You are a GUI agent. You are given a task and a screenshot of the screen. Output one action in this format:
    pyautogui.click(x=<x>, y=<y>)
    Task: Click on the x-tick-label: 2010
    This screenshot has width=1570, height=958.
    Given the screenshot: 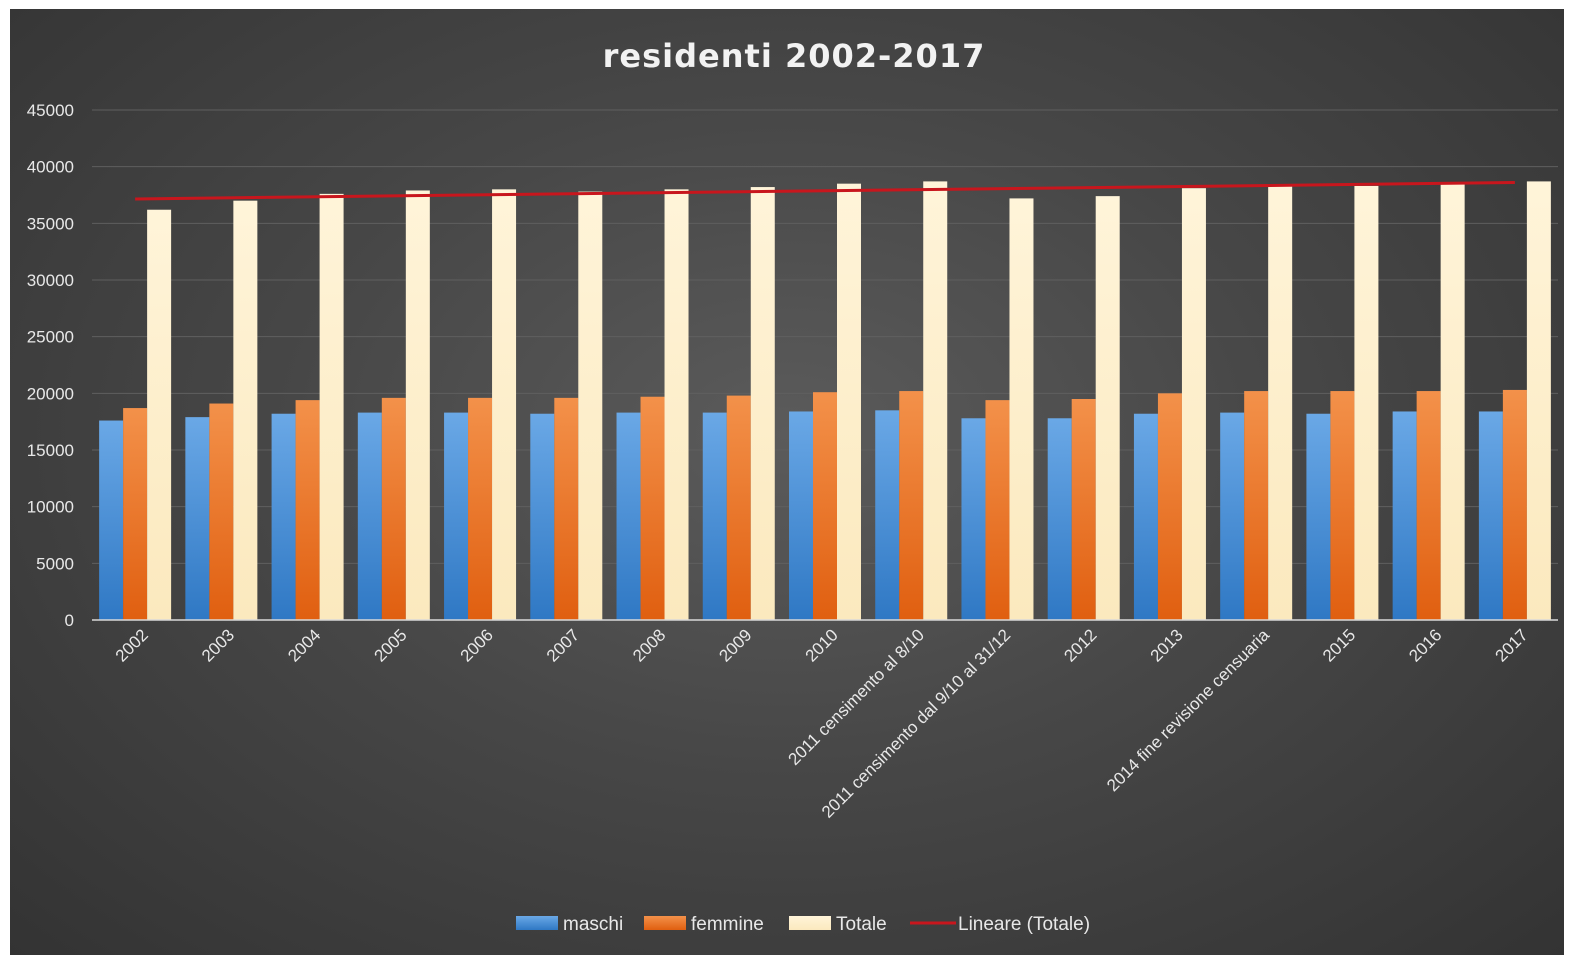 What is the action you would take?
    pyautogui.click(x=822, y=645)
    